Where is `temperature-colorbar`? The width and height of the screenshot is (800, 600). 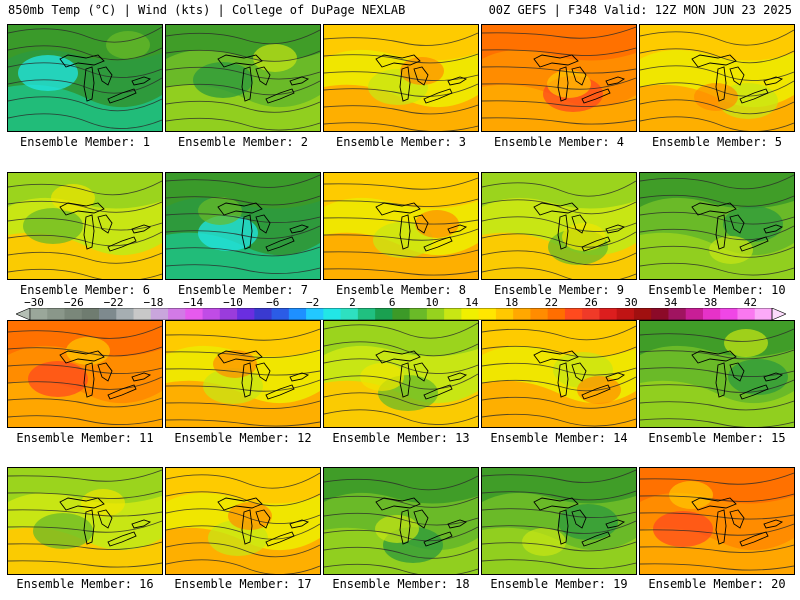
temperature-colorbar is located at coordinates (401, 314).